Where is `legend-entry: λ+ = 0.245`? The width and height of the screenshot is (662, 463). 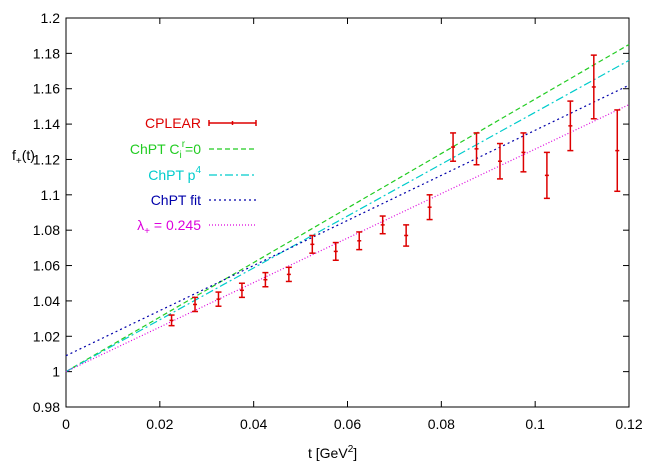 legend-entry: λ+ = 0.245 is located at coordinates (196, 227).